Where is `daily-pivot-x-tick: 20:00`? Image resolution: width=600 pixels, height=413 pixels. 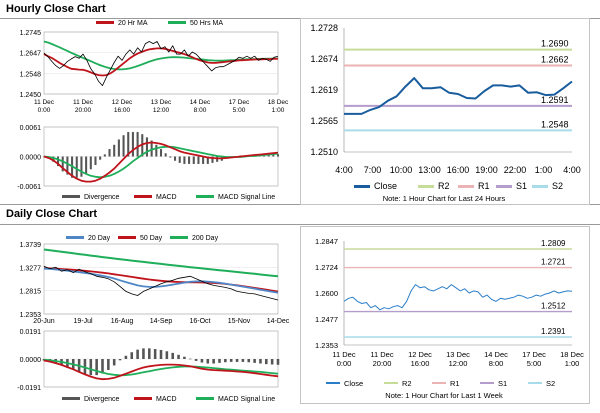 daily-pivot-x-tick: 20:00 is located at coordinates (382, 363).